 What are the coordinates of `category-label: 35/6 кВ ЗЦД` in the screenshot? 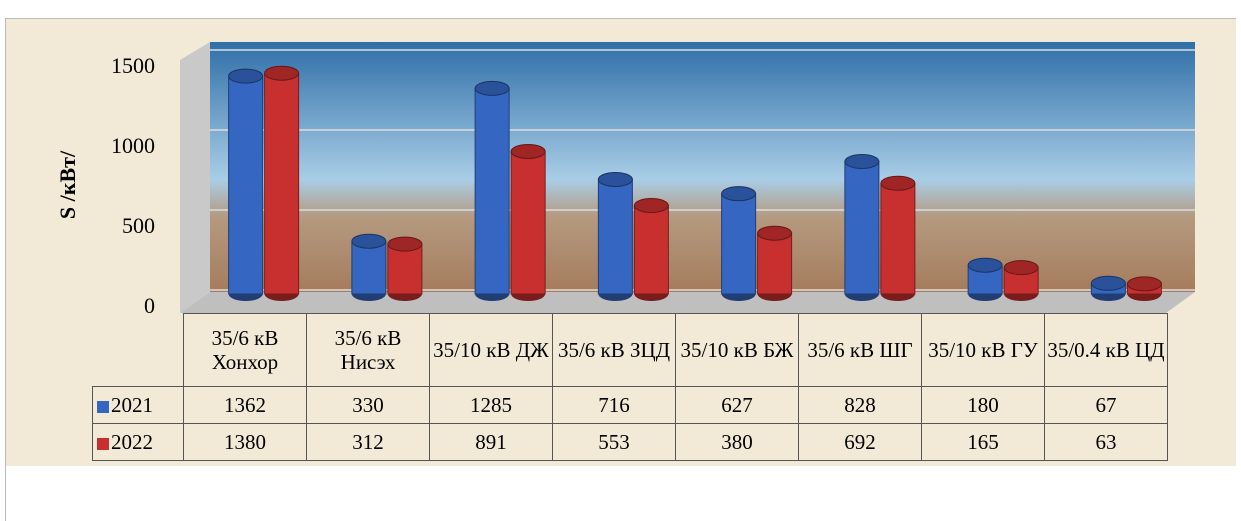 It's located at (614, 350).